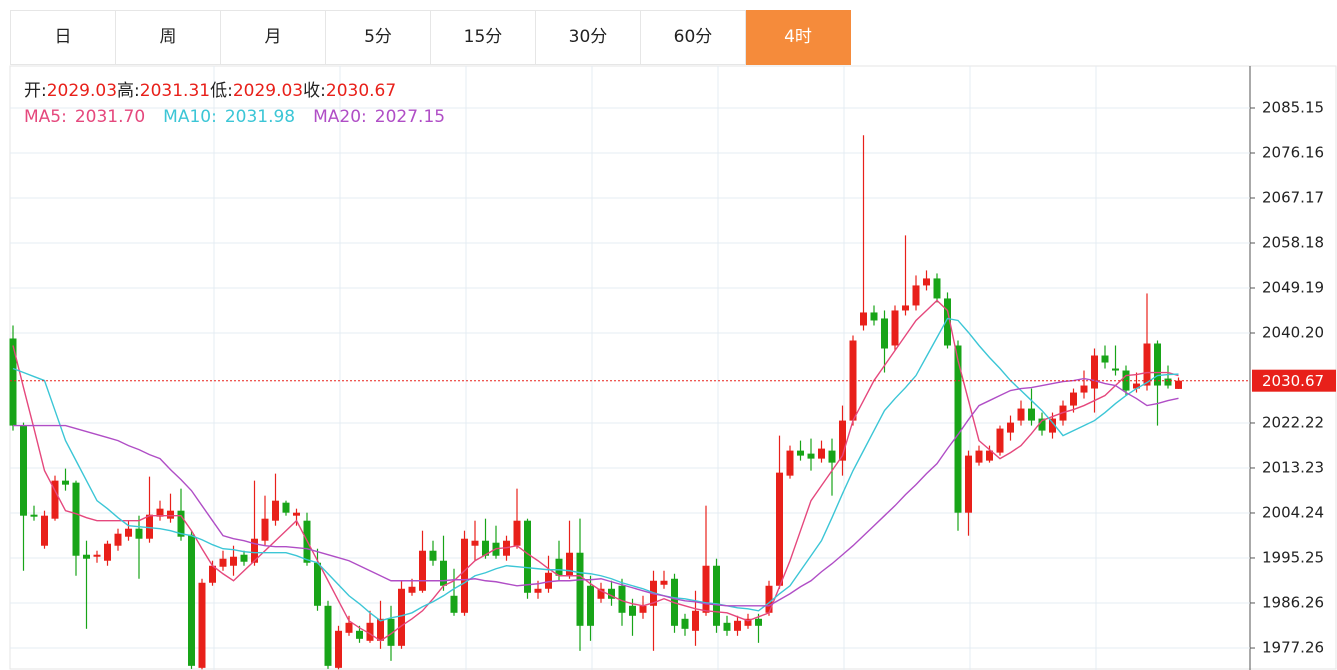 The image size is (1337, 670). What do you see at coordinates (110, 117) in the screenshot?
I see `ma-legend-value: 2031.70` at bounding box center [110, 117].